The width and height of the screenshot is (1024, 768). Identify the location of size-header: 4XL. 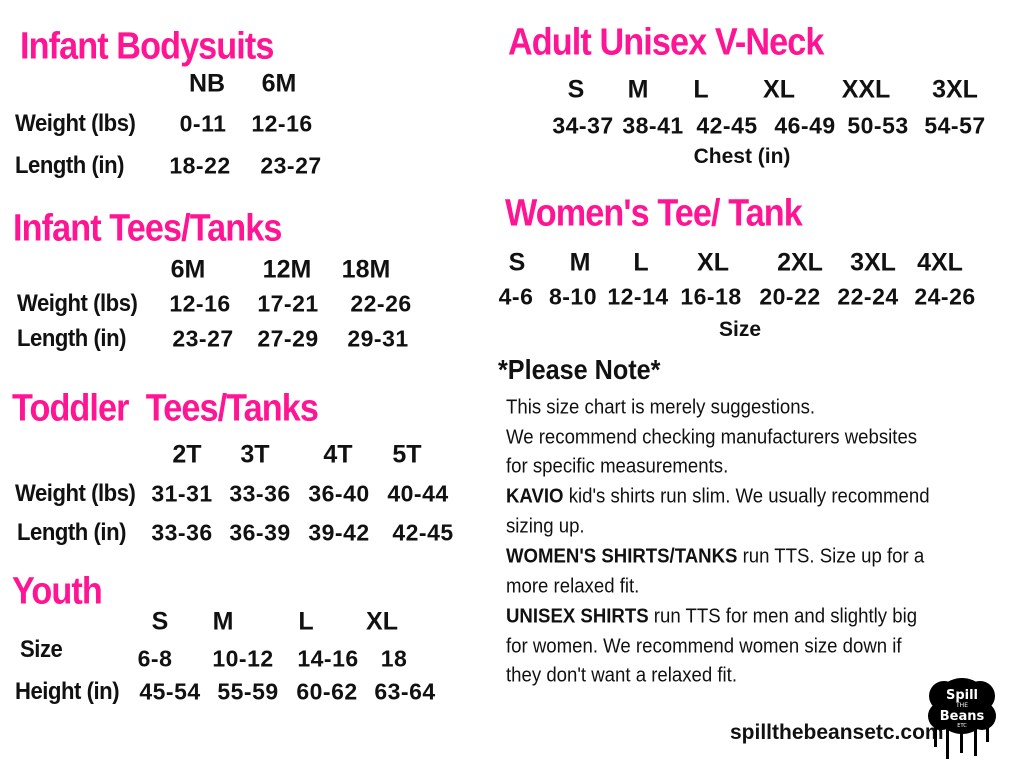
(940, 262).